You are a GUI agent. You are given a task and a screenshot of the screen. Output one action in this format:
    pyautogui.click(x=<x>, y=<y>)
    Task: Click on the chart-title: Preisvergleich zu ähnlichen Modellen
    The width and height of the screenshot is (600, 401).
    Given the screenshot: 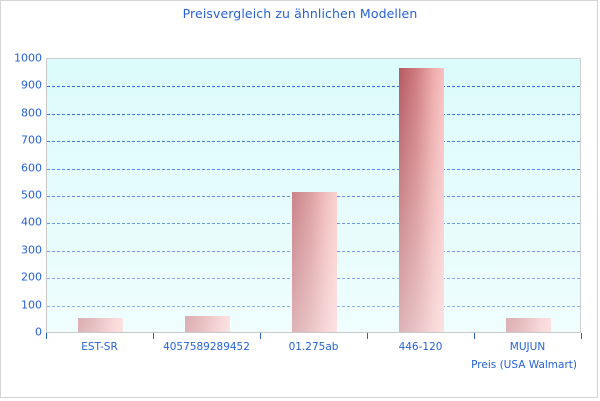 What is the action you would take?
    pyautogui.click(x=300, y=13)
    